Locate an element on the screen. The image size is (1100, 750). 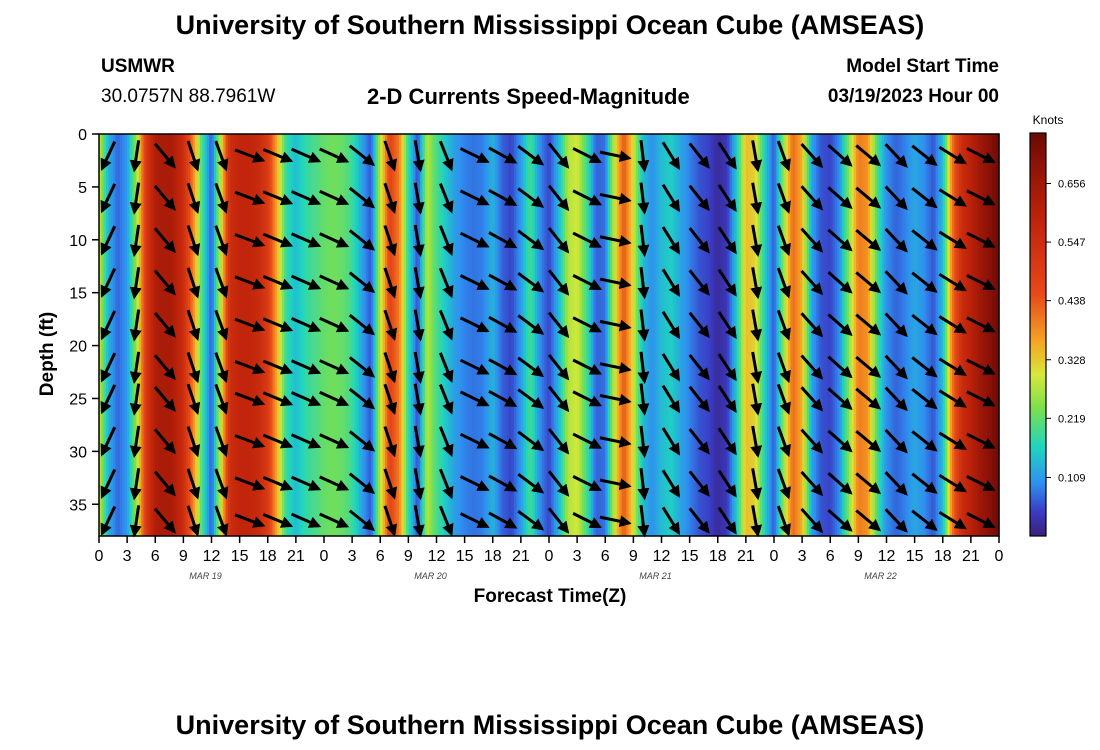
date-label: MAR 22 is located at coordinates (880, 576).